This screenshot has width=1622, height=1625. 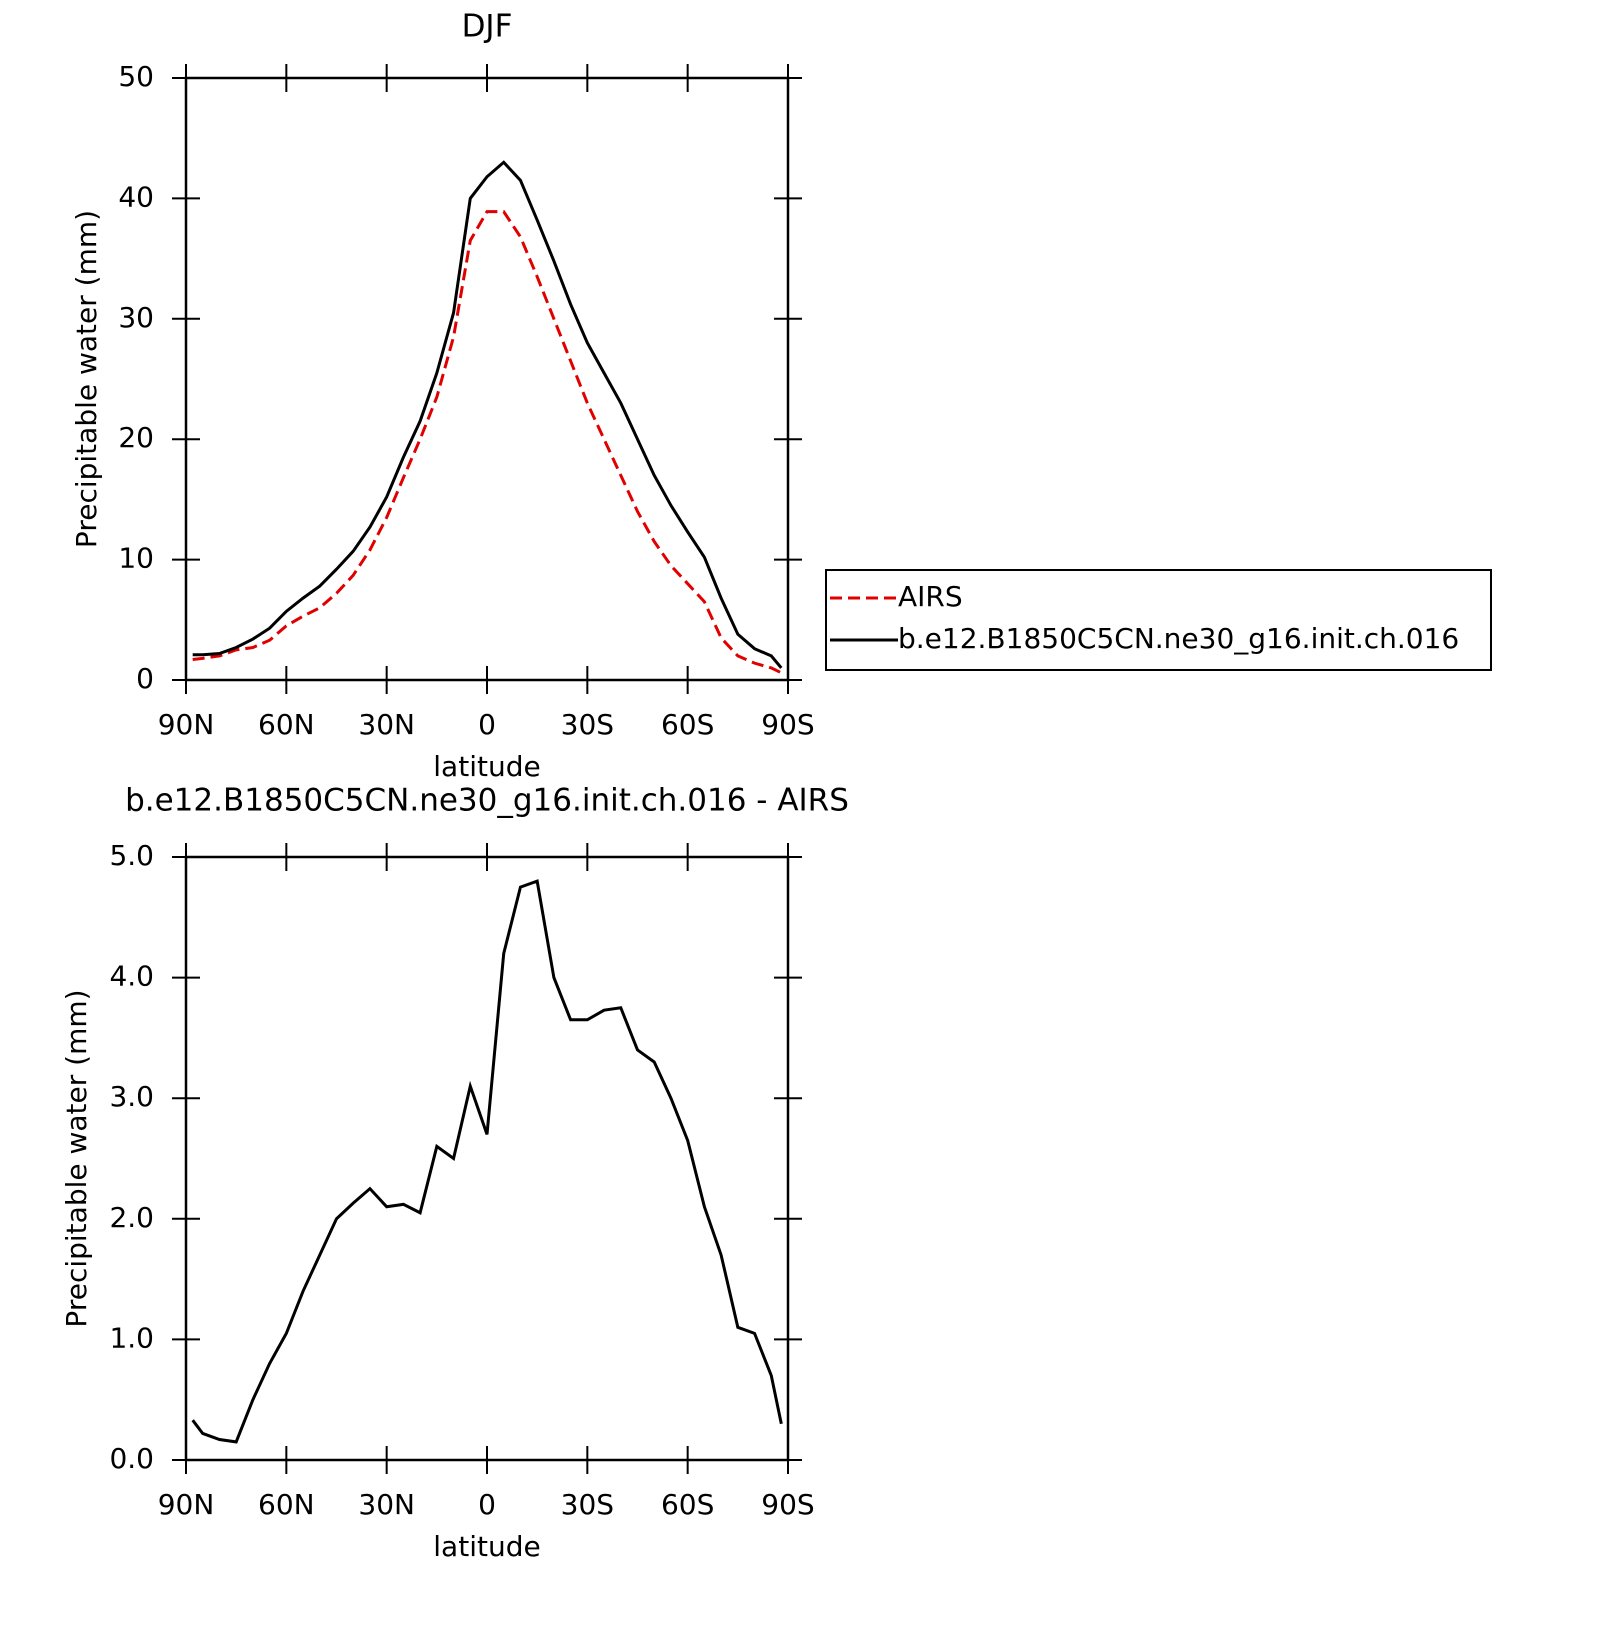 I want to click on y-tick-label: 40, so click(x=136, y=196).